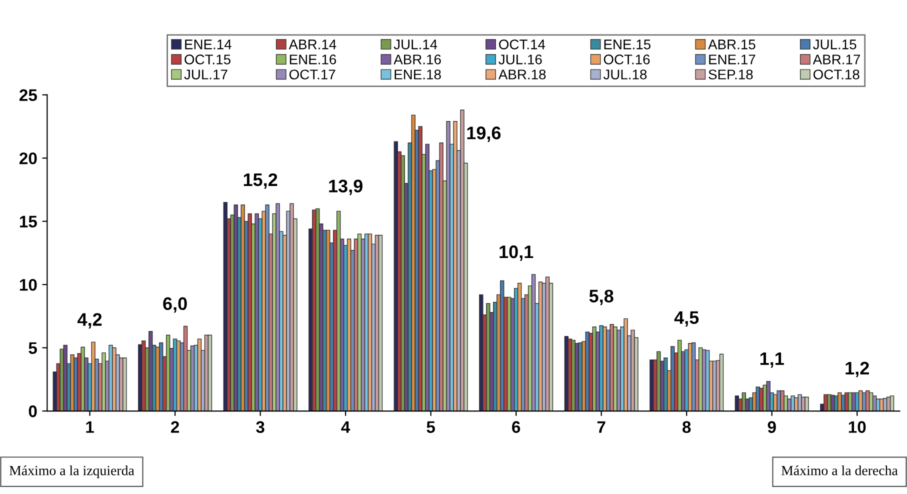 The height and width of the screenshot is (494, 907). What do you see at coordinates (686, 427) in the screenshot?
I see `x-tick-label: 8` at bounding box center [686, 427].